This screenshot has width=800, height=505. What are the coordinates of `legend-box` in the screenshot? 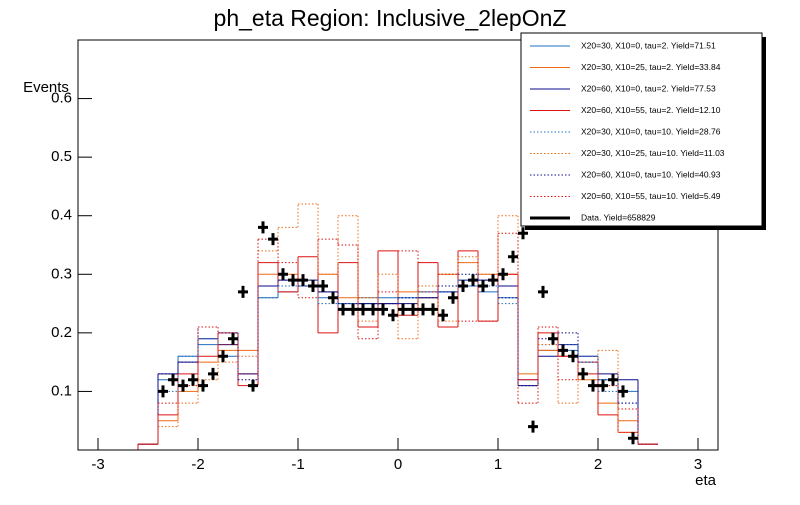 It's located at (641, 129).